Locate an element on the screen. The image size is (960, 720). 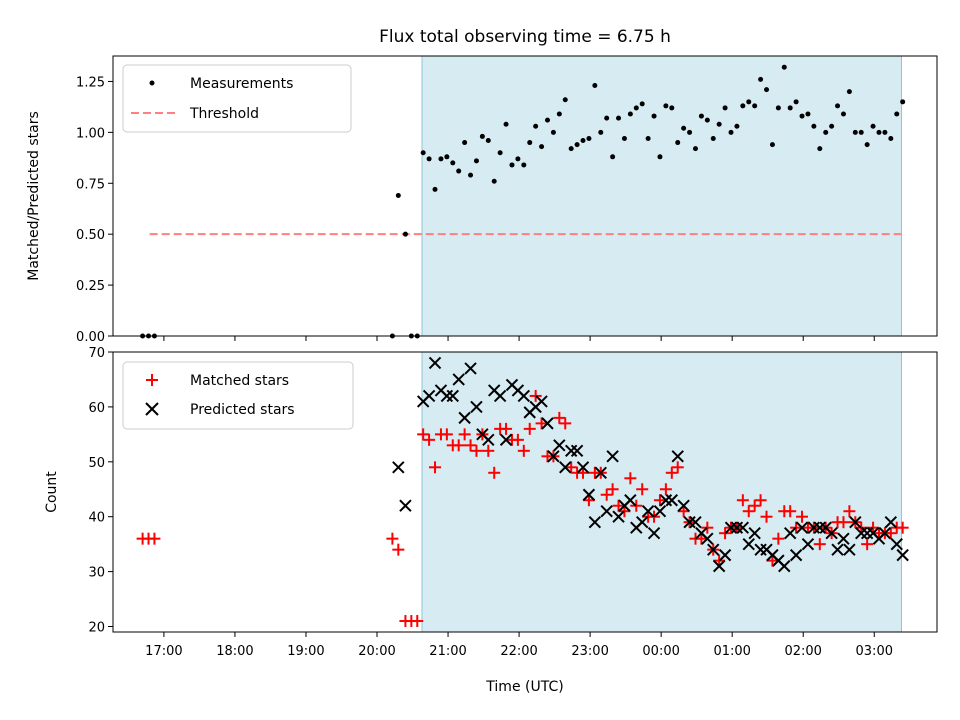
x-tick-label: 20:00 is located at coordinates (376, 651).